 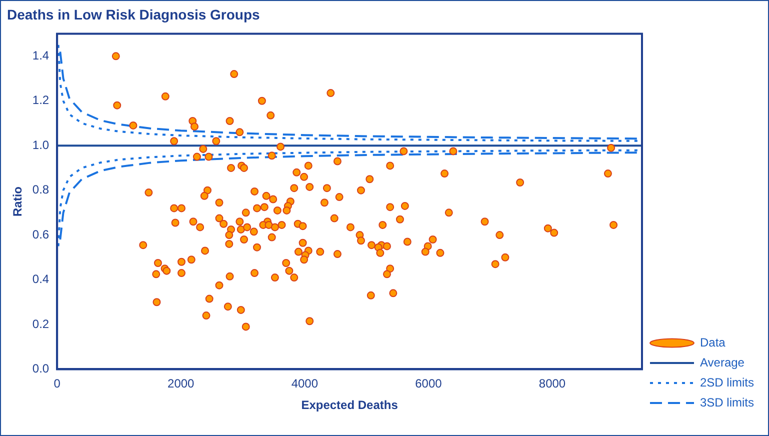 What do you see at coordinates (41, 323) in the screenshot?
I see `y-tick-label: 0.2` at bounding box center [41, 323].